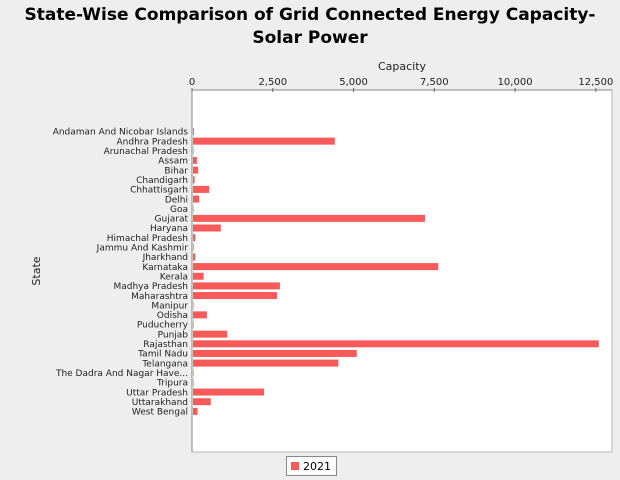  What do you see at coordinates (595, 82) in the screenshot?
I see `x-tick-label: 12,500` at bounding box center [595, 82].